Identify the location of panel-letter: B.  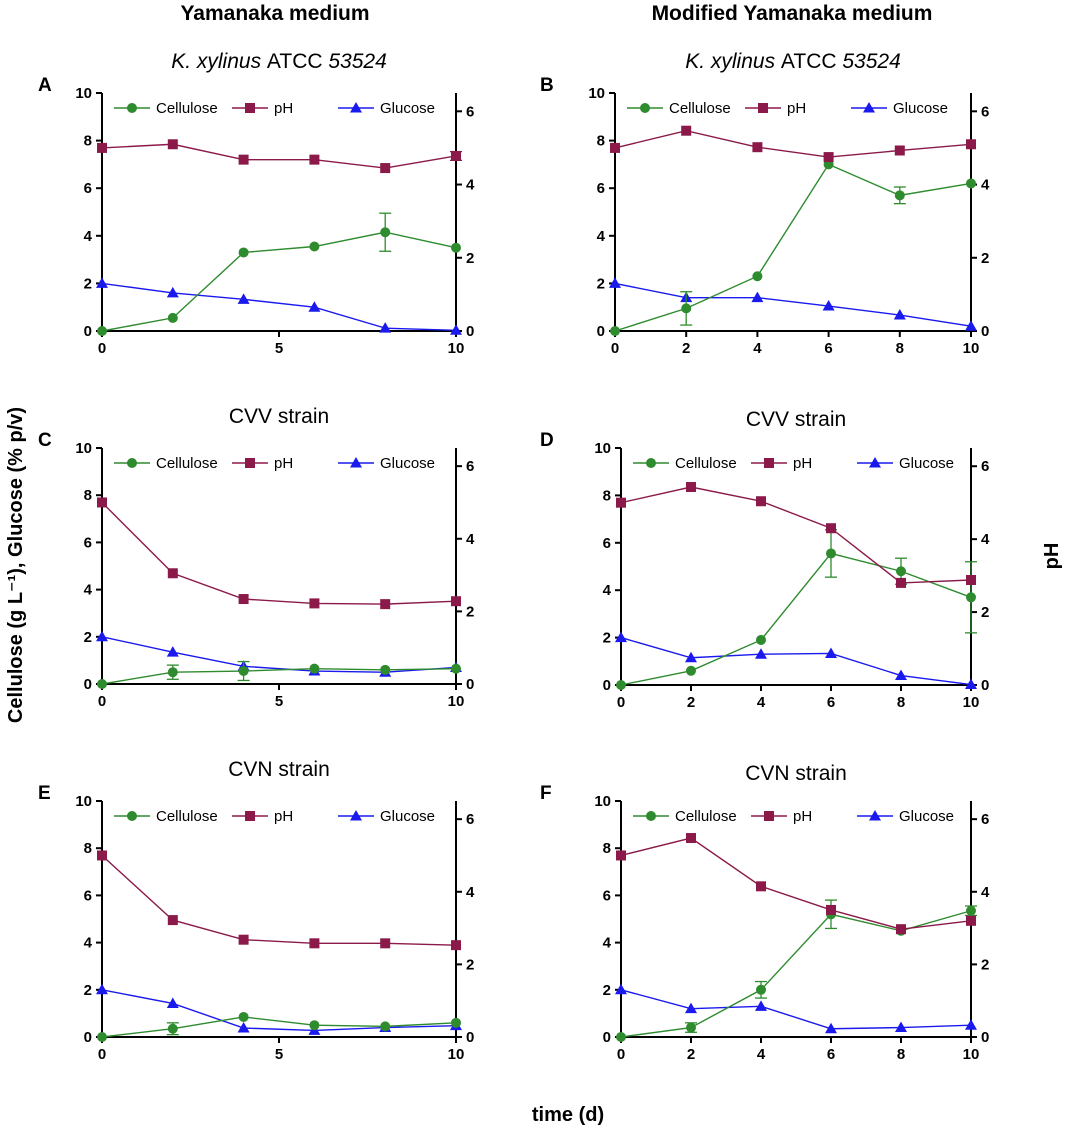
(547, 85).